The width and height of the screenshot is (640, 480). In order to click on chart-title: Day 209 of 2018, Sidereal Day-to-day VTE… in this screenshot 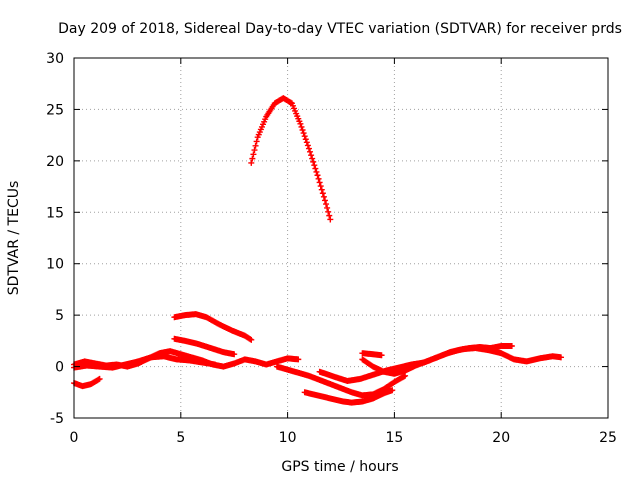, I will do `click(340, 29)`.